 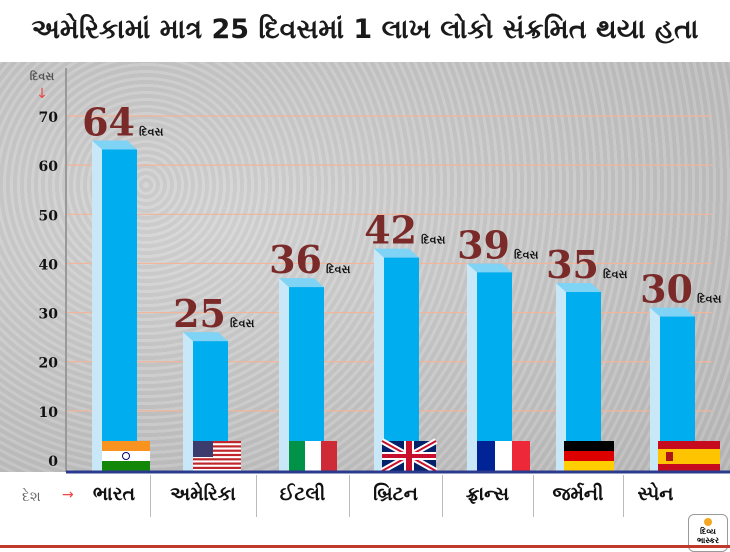 I want to click on germany-flag, so click(x=589, y=456).